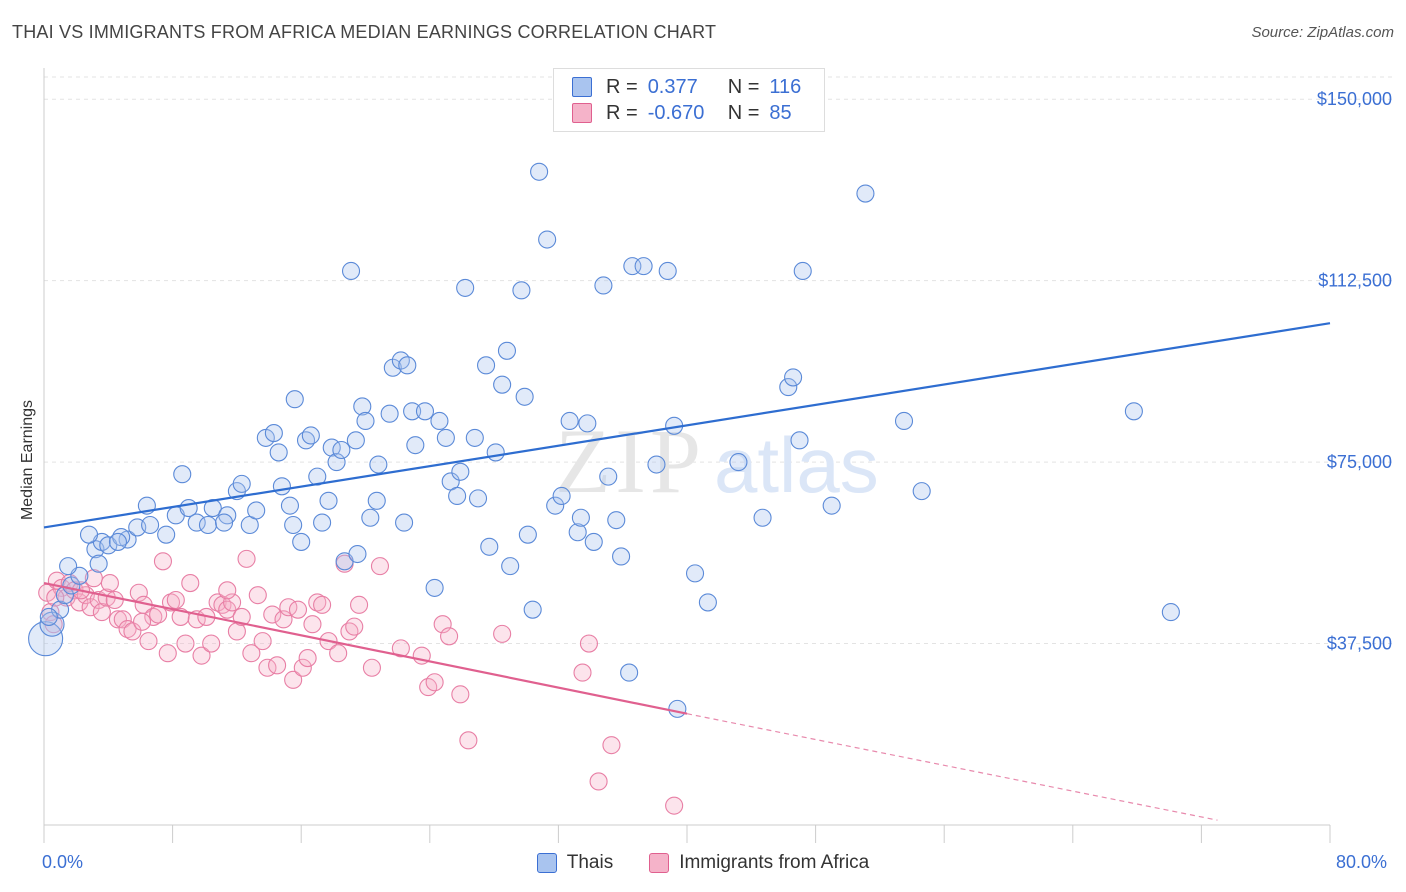 The height and width of the screenshot is (892, 1406). Describe the element at coordinates (1355, 281) in the screenshot. I see `y-tick-label: $112,500` at that location.